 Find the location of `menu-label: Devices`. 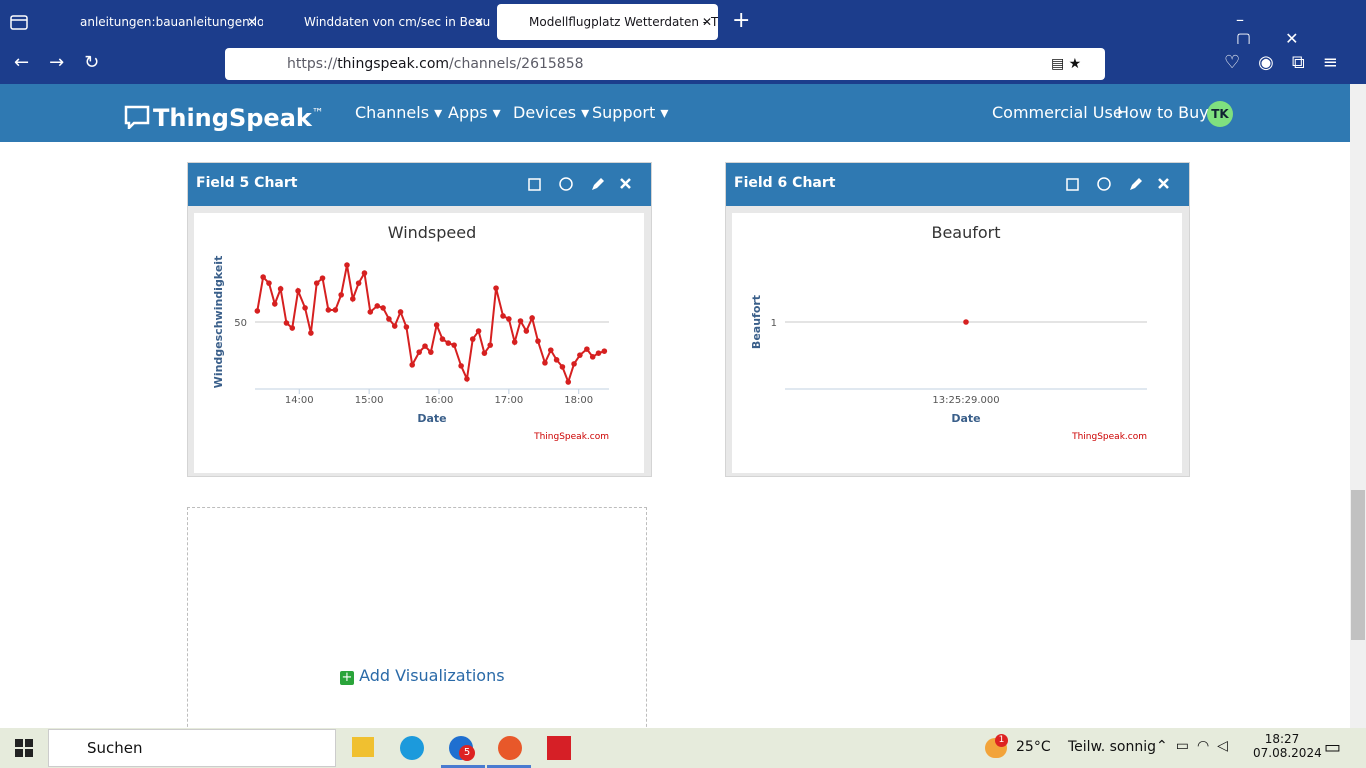

menu-label: Devices is located at coordinates (545, 112).